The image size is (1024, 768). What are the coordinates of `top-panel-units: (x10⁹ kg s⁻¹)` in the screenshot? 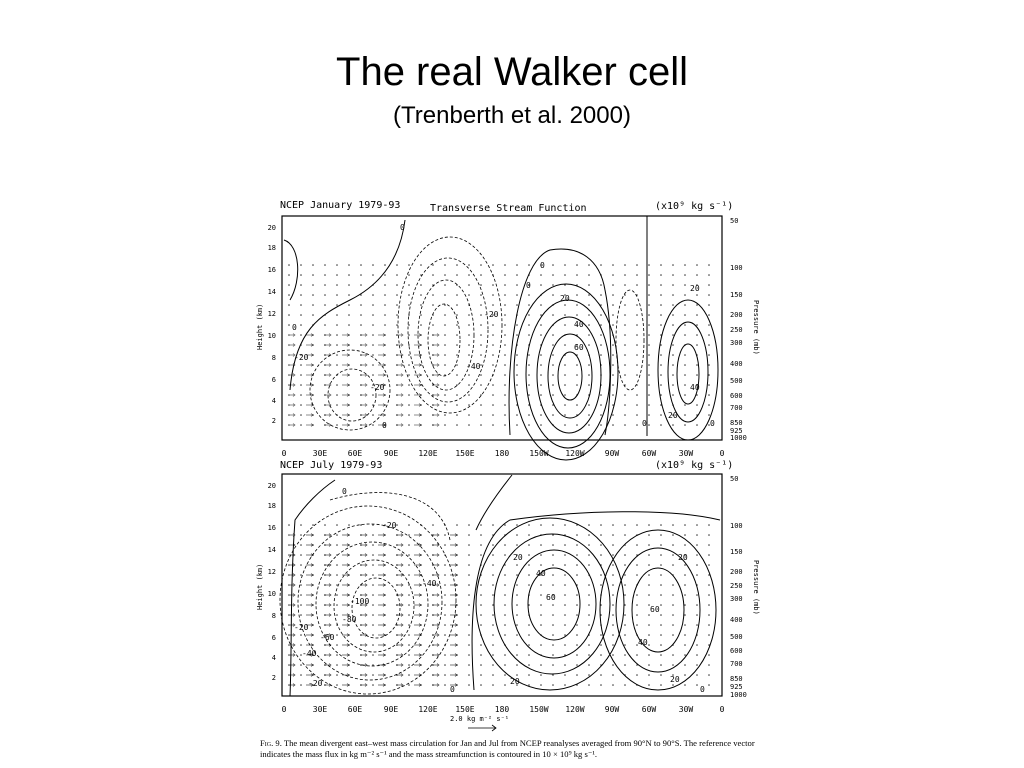 It's located at (694, 206).